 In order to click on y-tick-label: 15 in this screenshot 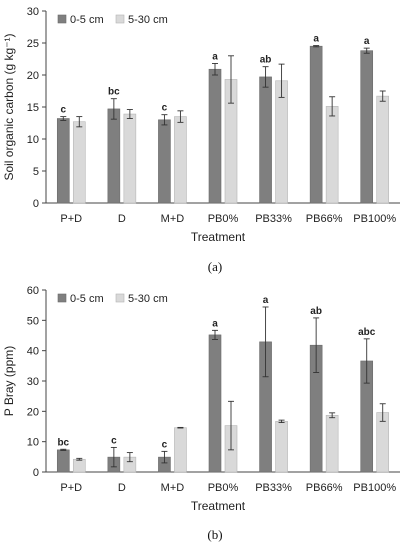, I will do `click(33, 108)`.